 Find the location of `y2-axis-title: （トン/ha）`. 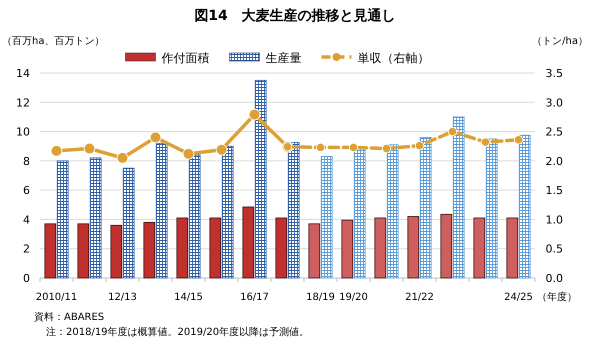

y2-axis-title: （トン/ha） is located at coordinates (560, 41).